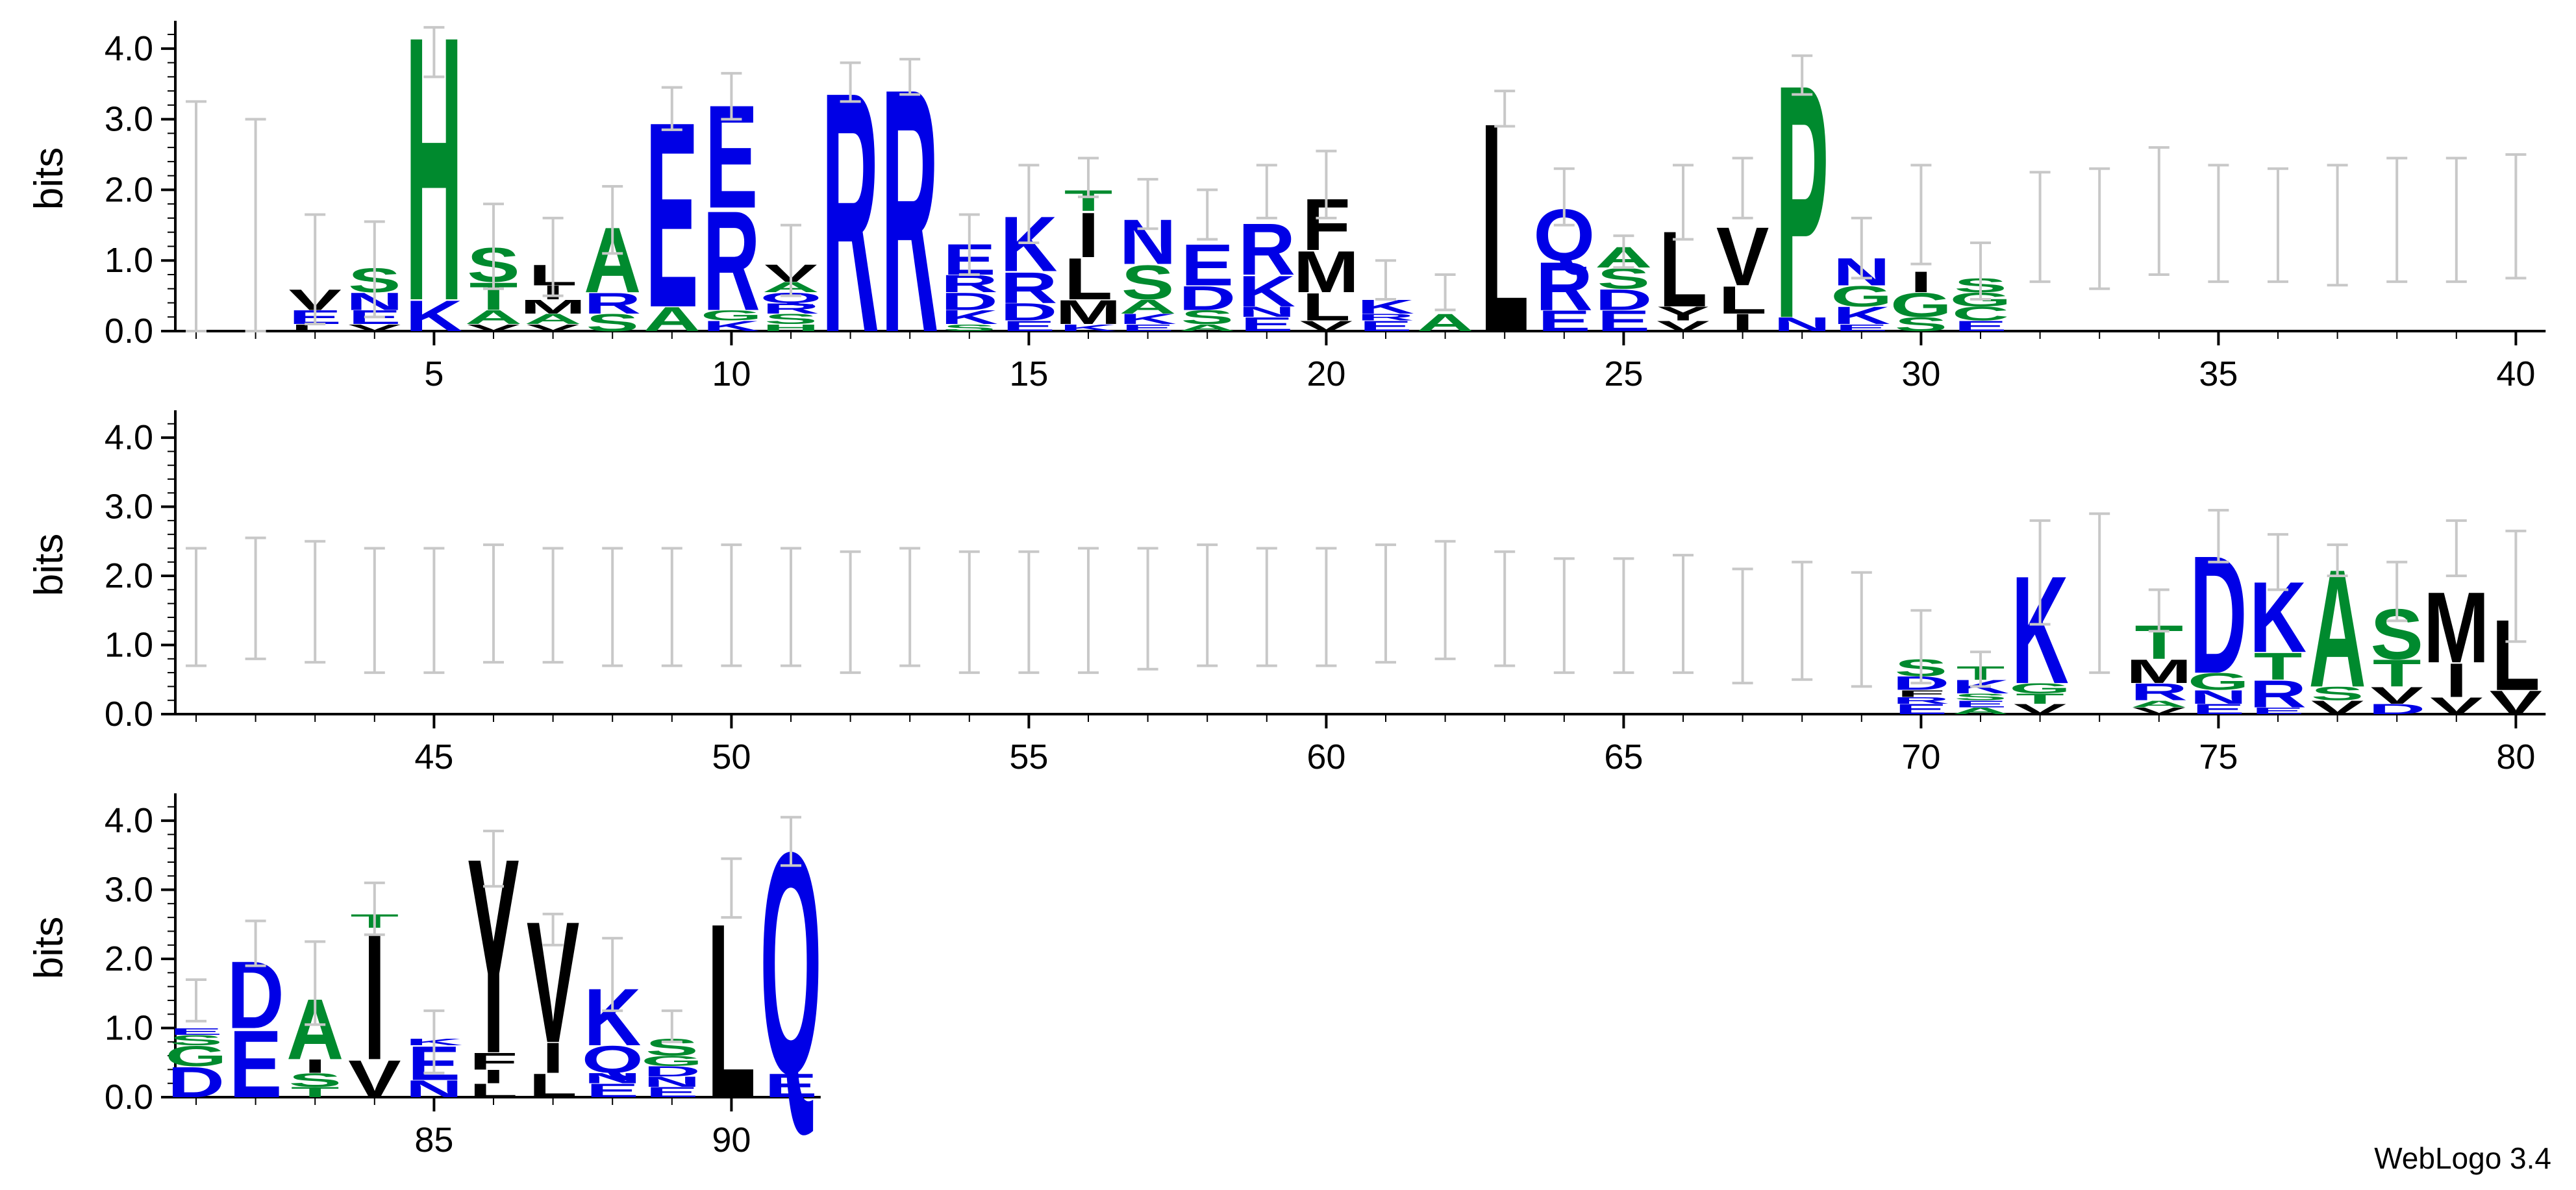 The image size is (2576, 1190). Describe the element at coordinates (791, 278) in the screenshot. I see `logo-column-11: HSRQAV` at that location.